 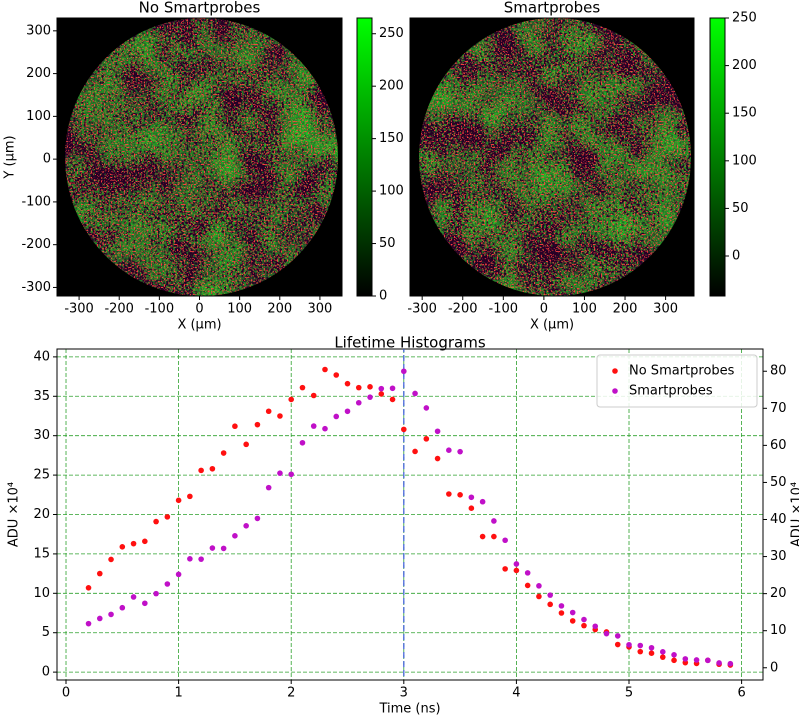 I want to click on y-tick-label: 0, so click(x=47, y=159).